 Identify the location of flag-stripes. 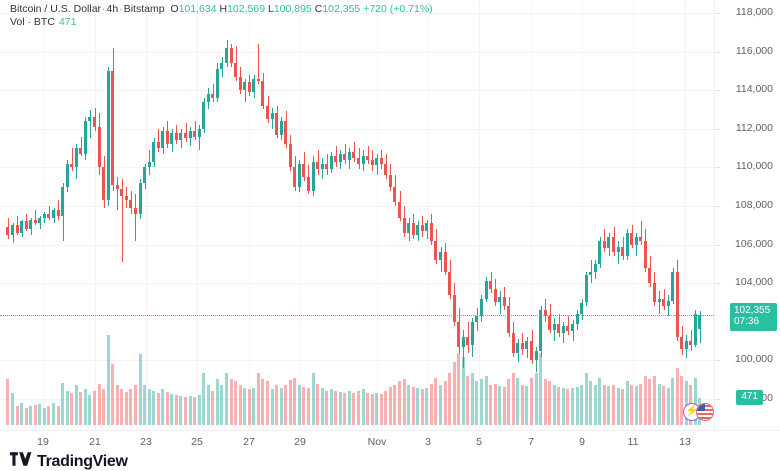
(705, 412).